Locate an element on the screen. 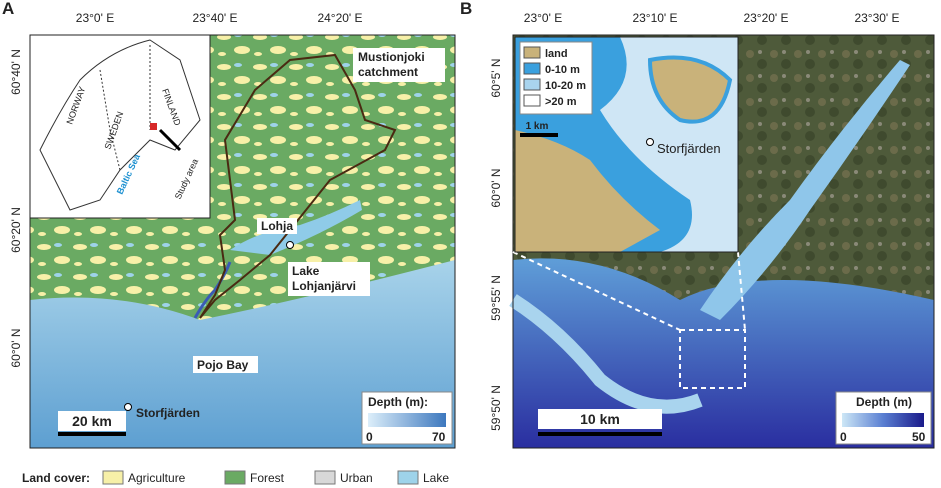 Image resolution: width=941 pixels, height=488 pixels. top-ticks: 23°0' E 23°40' E 24°20' E is located at coordinates (219, 18).